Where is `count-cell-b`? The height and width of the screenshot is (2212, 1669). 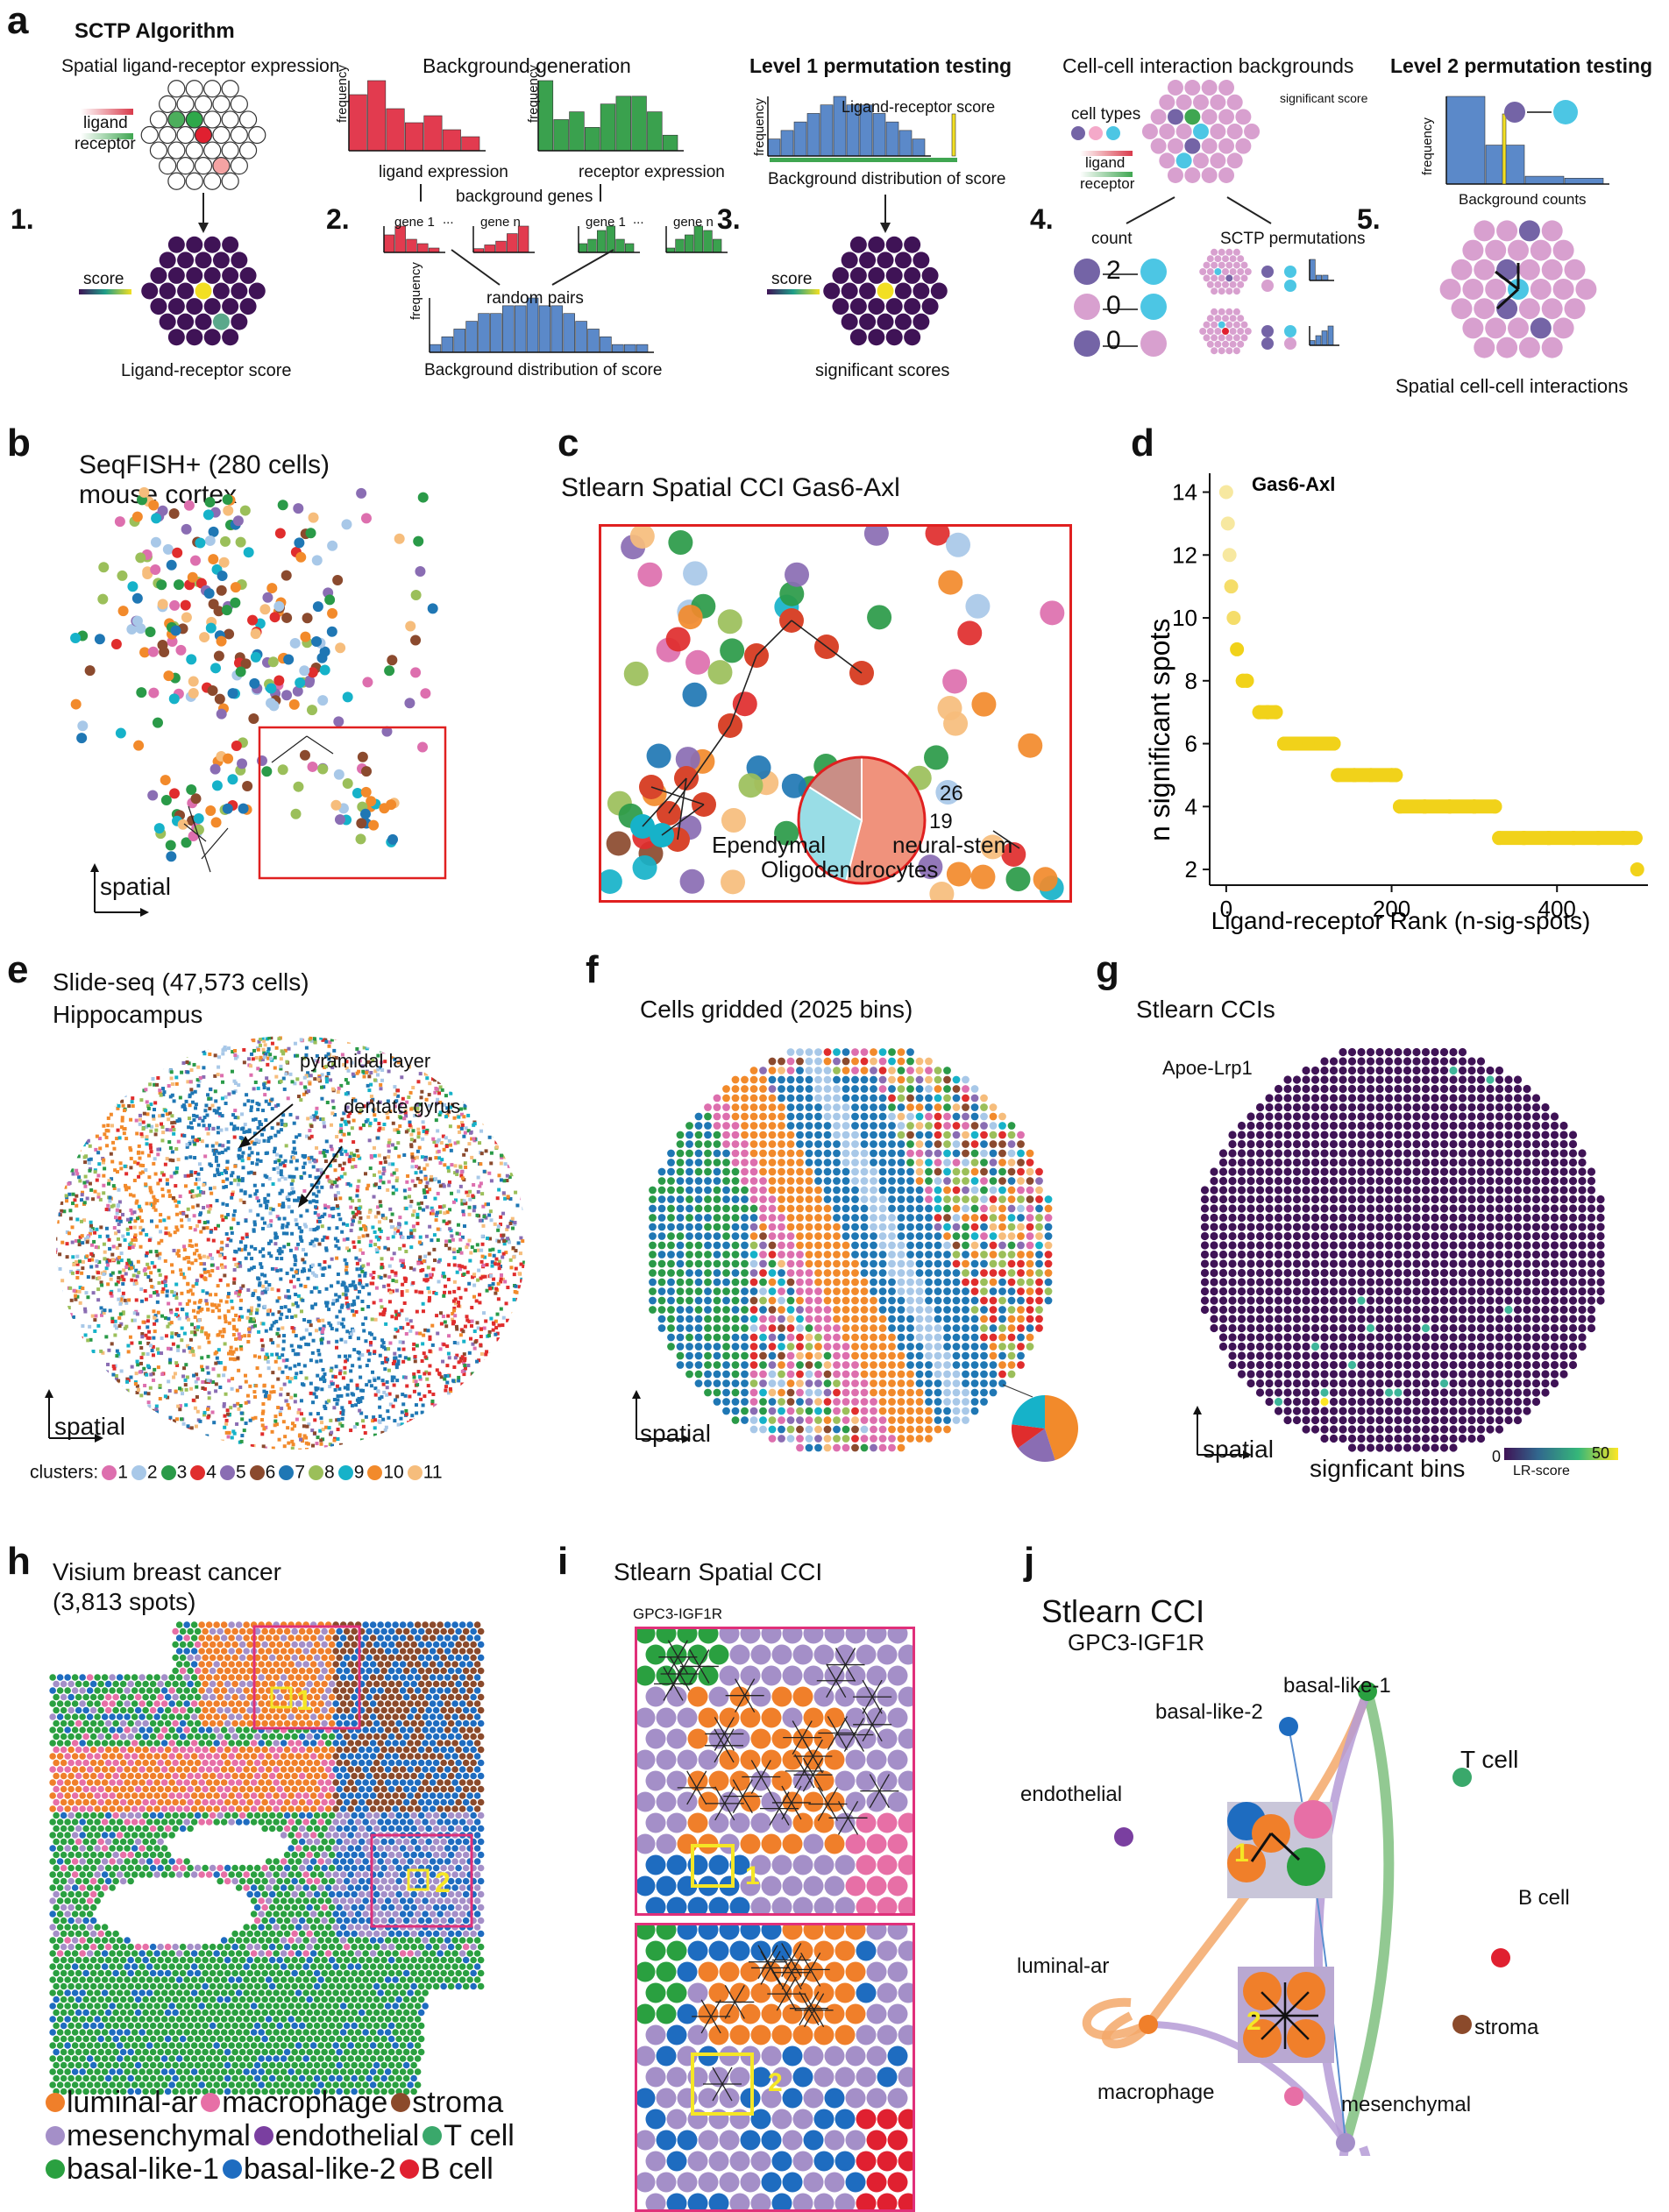
count-cell-b is located at coordinates (1153, 343).